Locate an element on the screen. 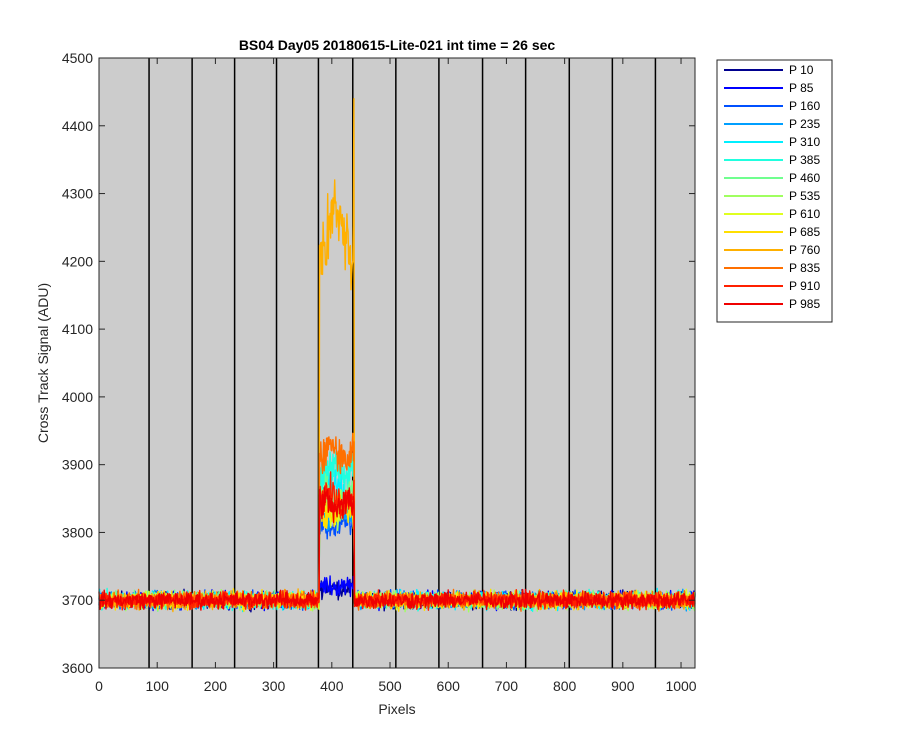 This screenshot has height=750, width=900. x-tick-label-500: 500 is located at coordinates (390, 686).